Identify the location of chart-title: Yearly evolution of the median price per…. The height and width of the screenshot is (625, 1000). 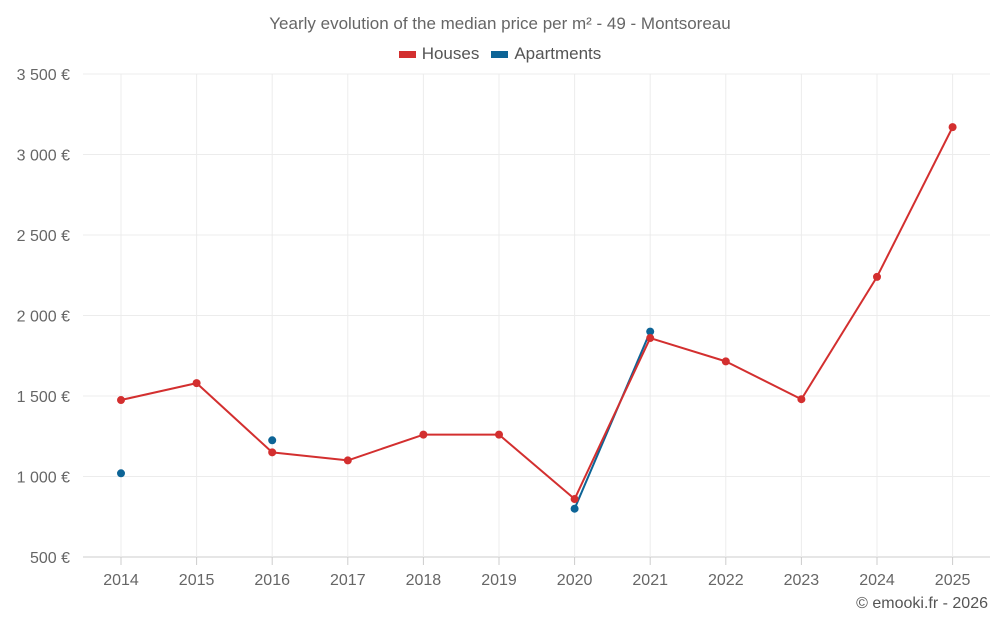
(500, 23).